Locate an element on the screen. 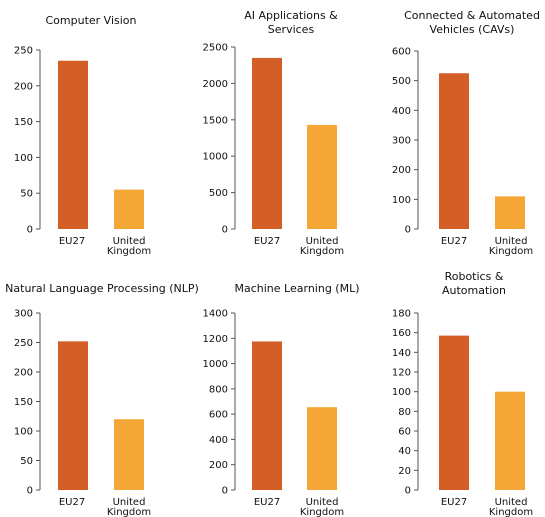 This screenshot has height=517, width=545. chart-title: AI Applications & Services is located at coordinates (291, 22).